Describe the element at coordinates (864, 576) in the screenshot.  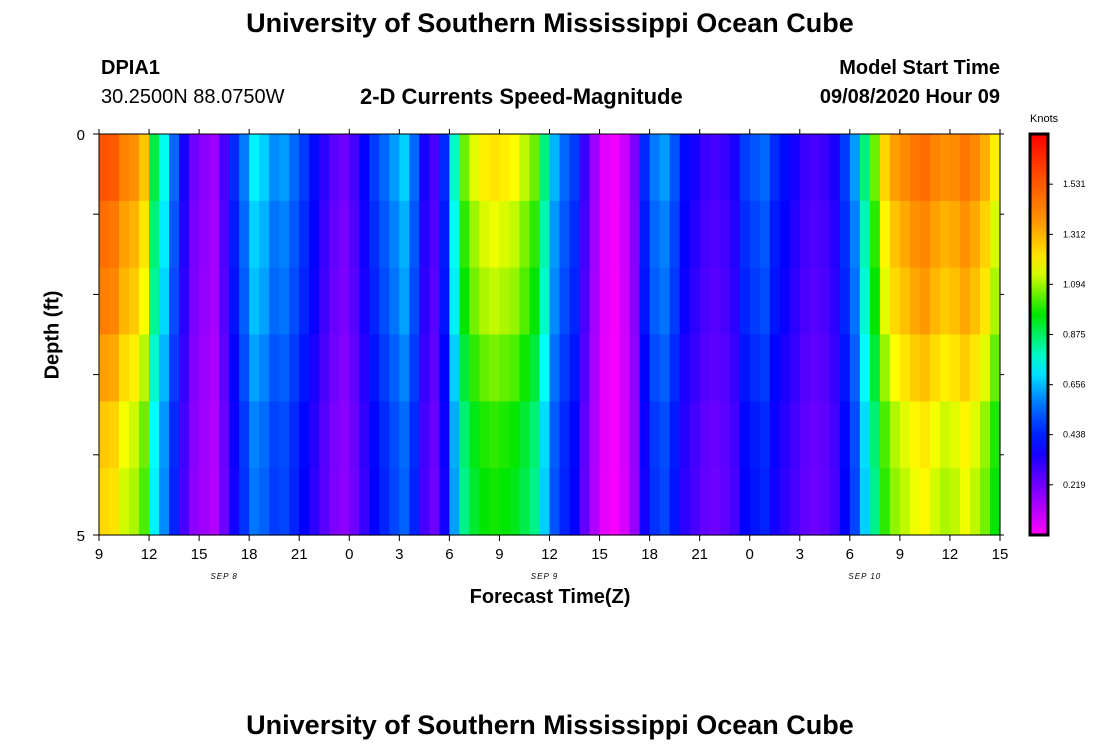
I see `day-label: SEP 10` at that location.